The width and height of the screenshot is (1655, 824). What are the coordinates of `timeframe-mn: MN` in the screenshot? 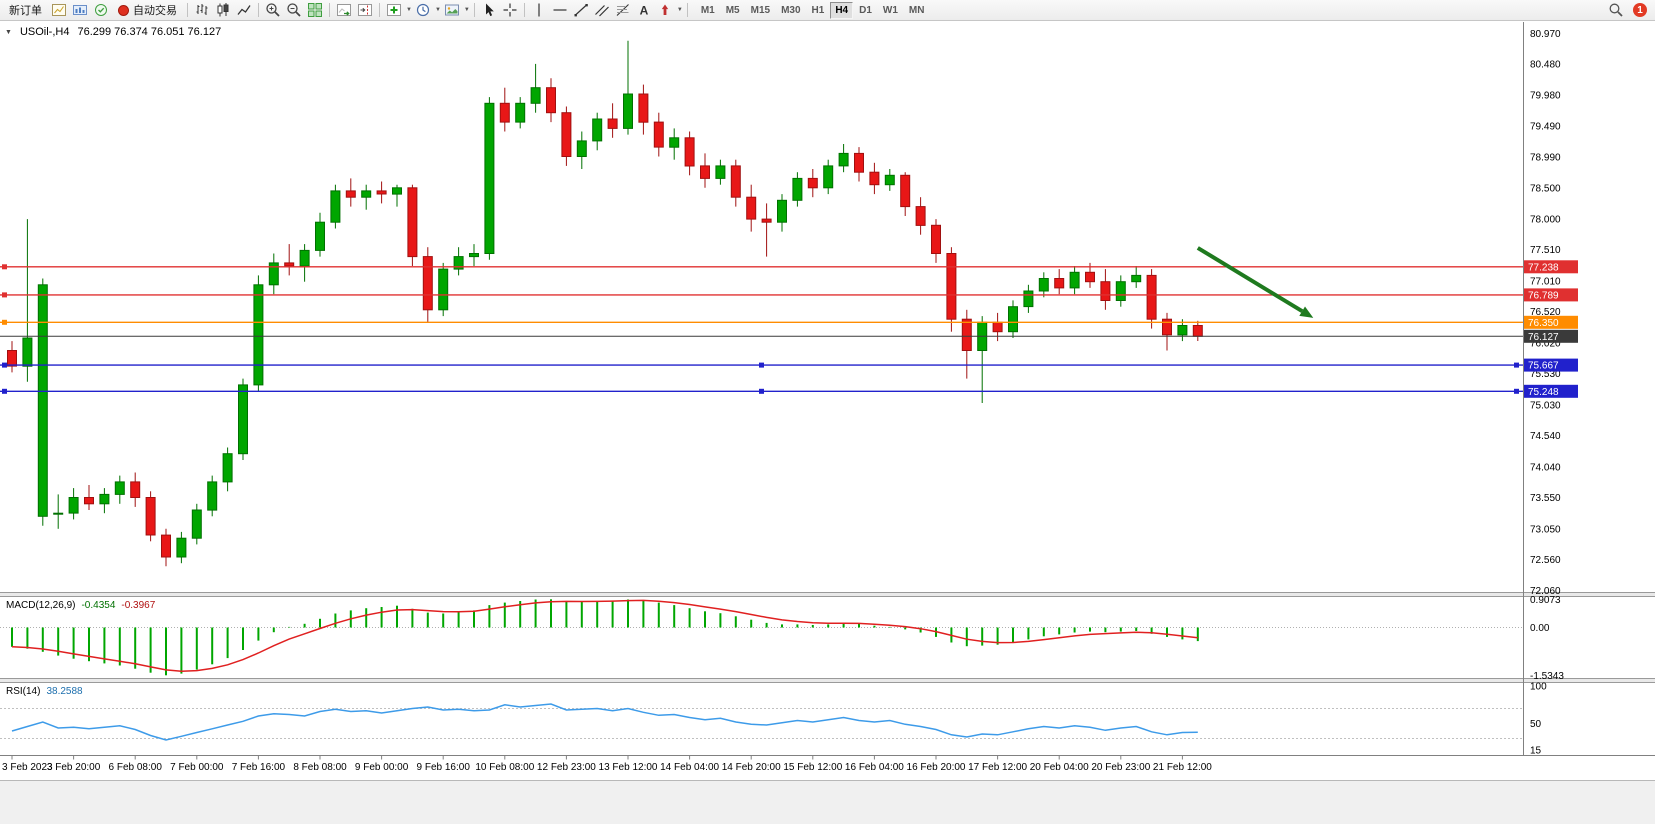 It's located at (917, 10).